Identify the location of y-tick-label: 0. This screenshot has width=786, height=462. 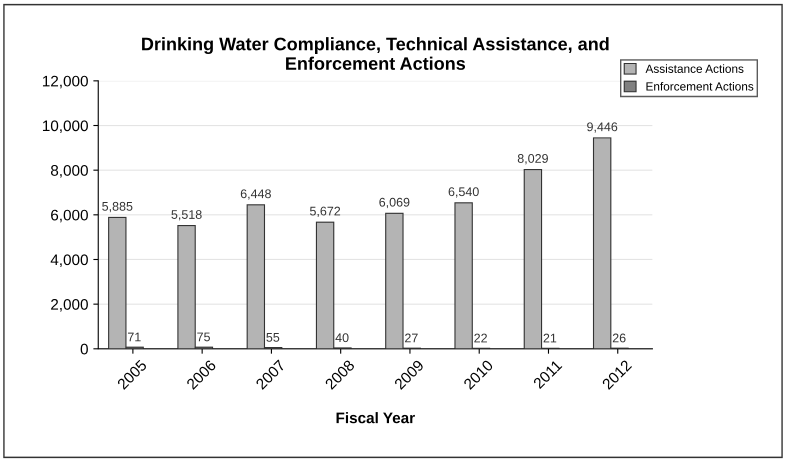
(84, 349).